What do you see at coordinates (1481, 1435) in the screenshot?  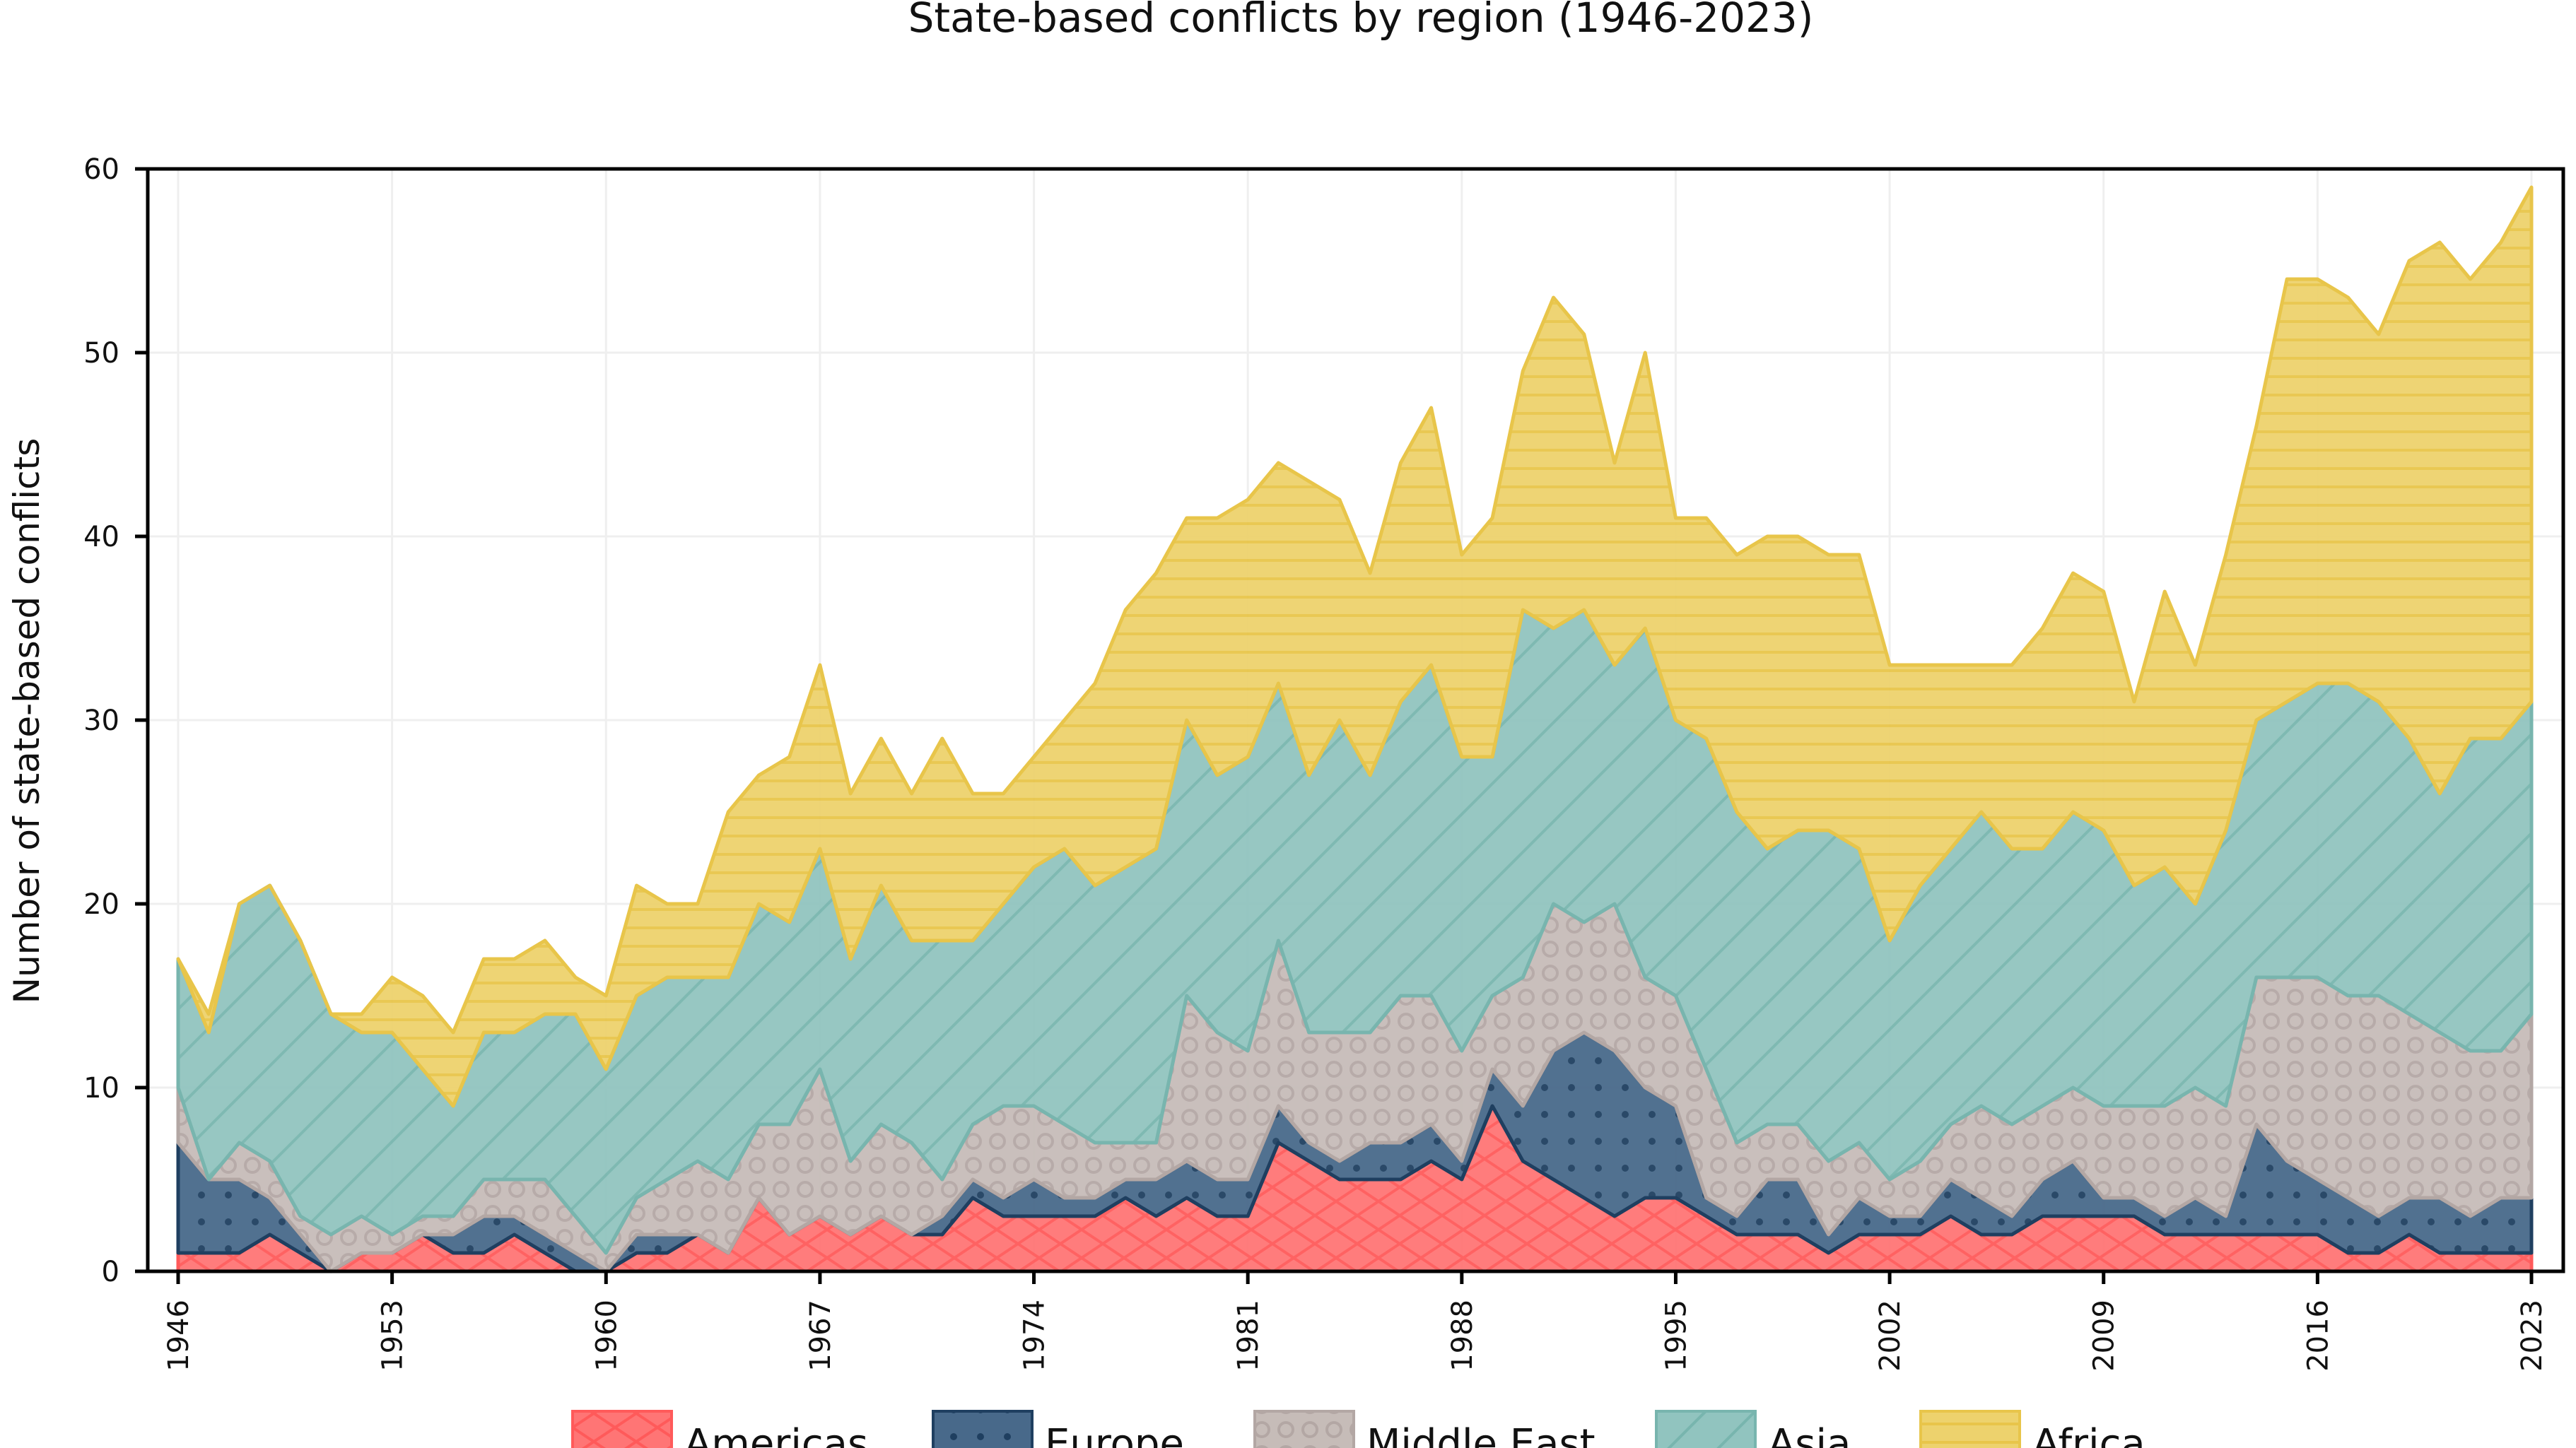 I see `legend-label: Middle East` at bounding box center [1481, 1435].